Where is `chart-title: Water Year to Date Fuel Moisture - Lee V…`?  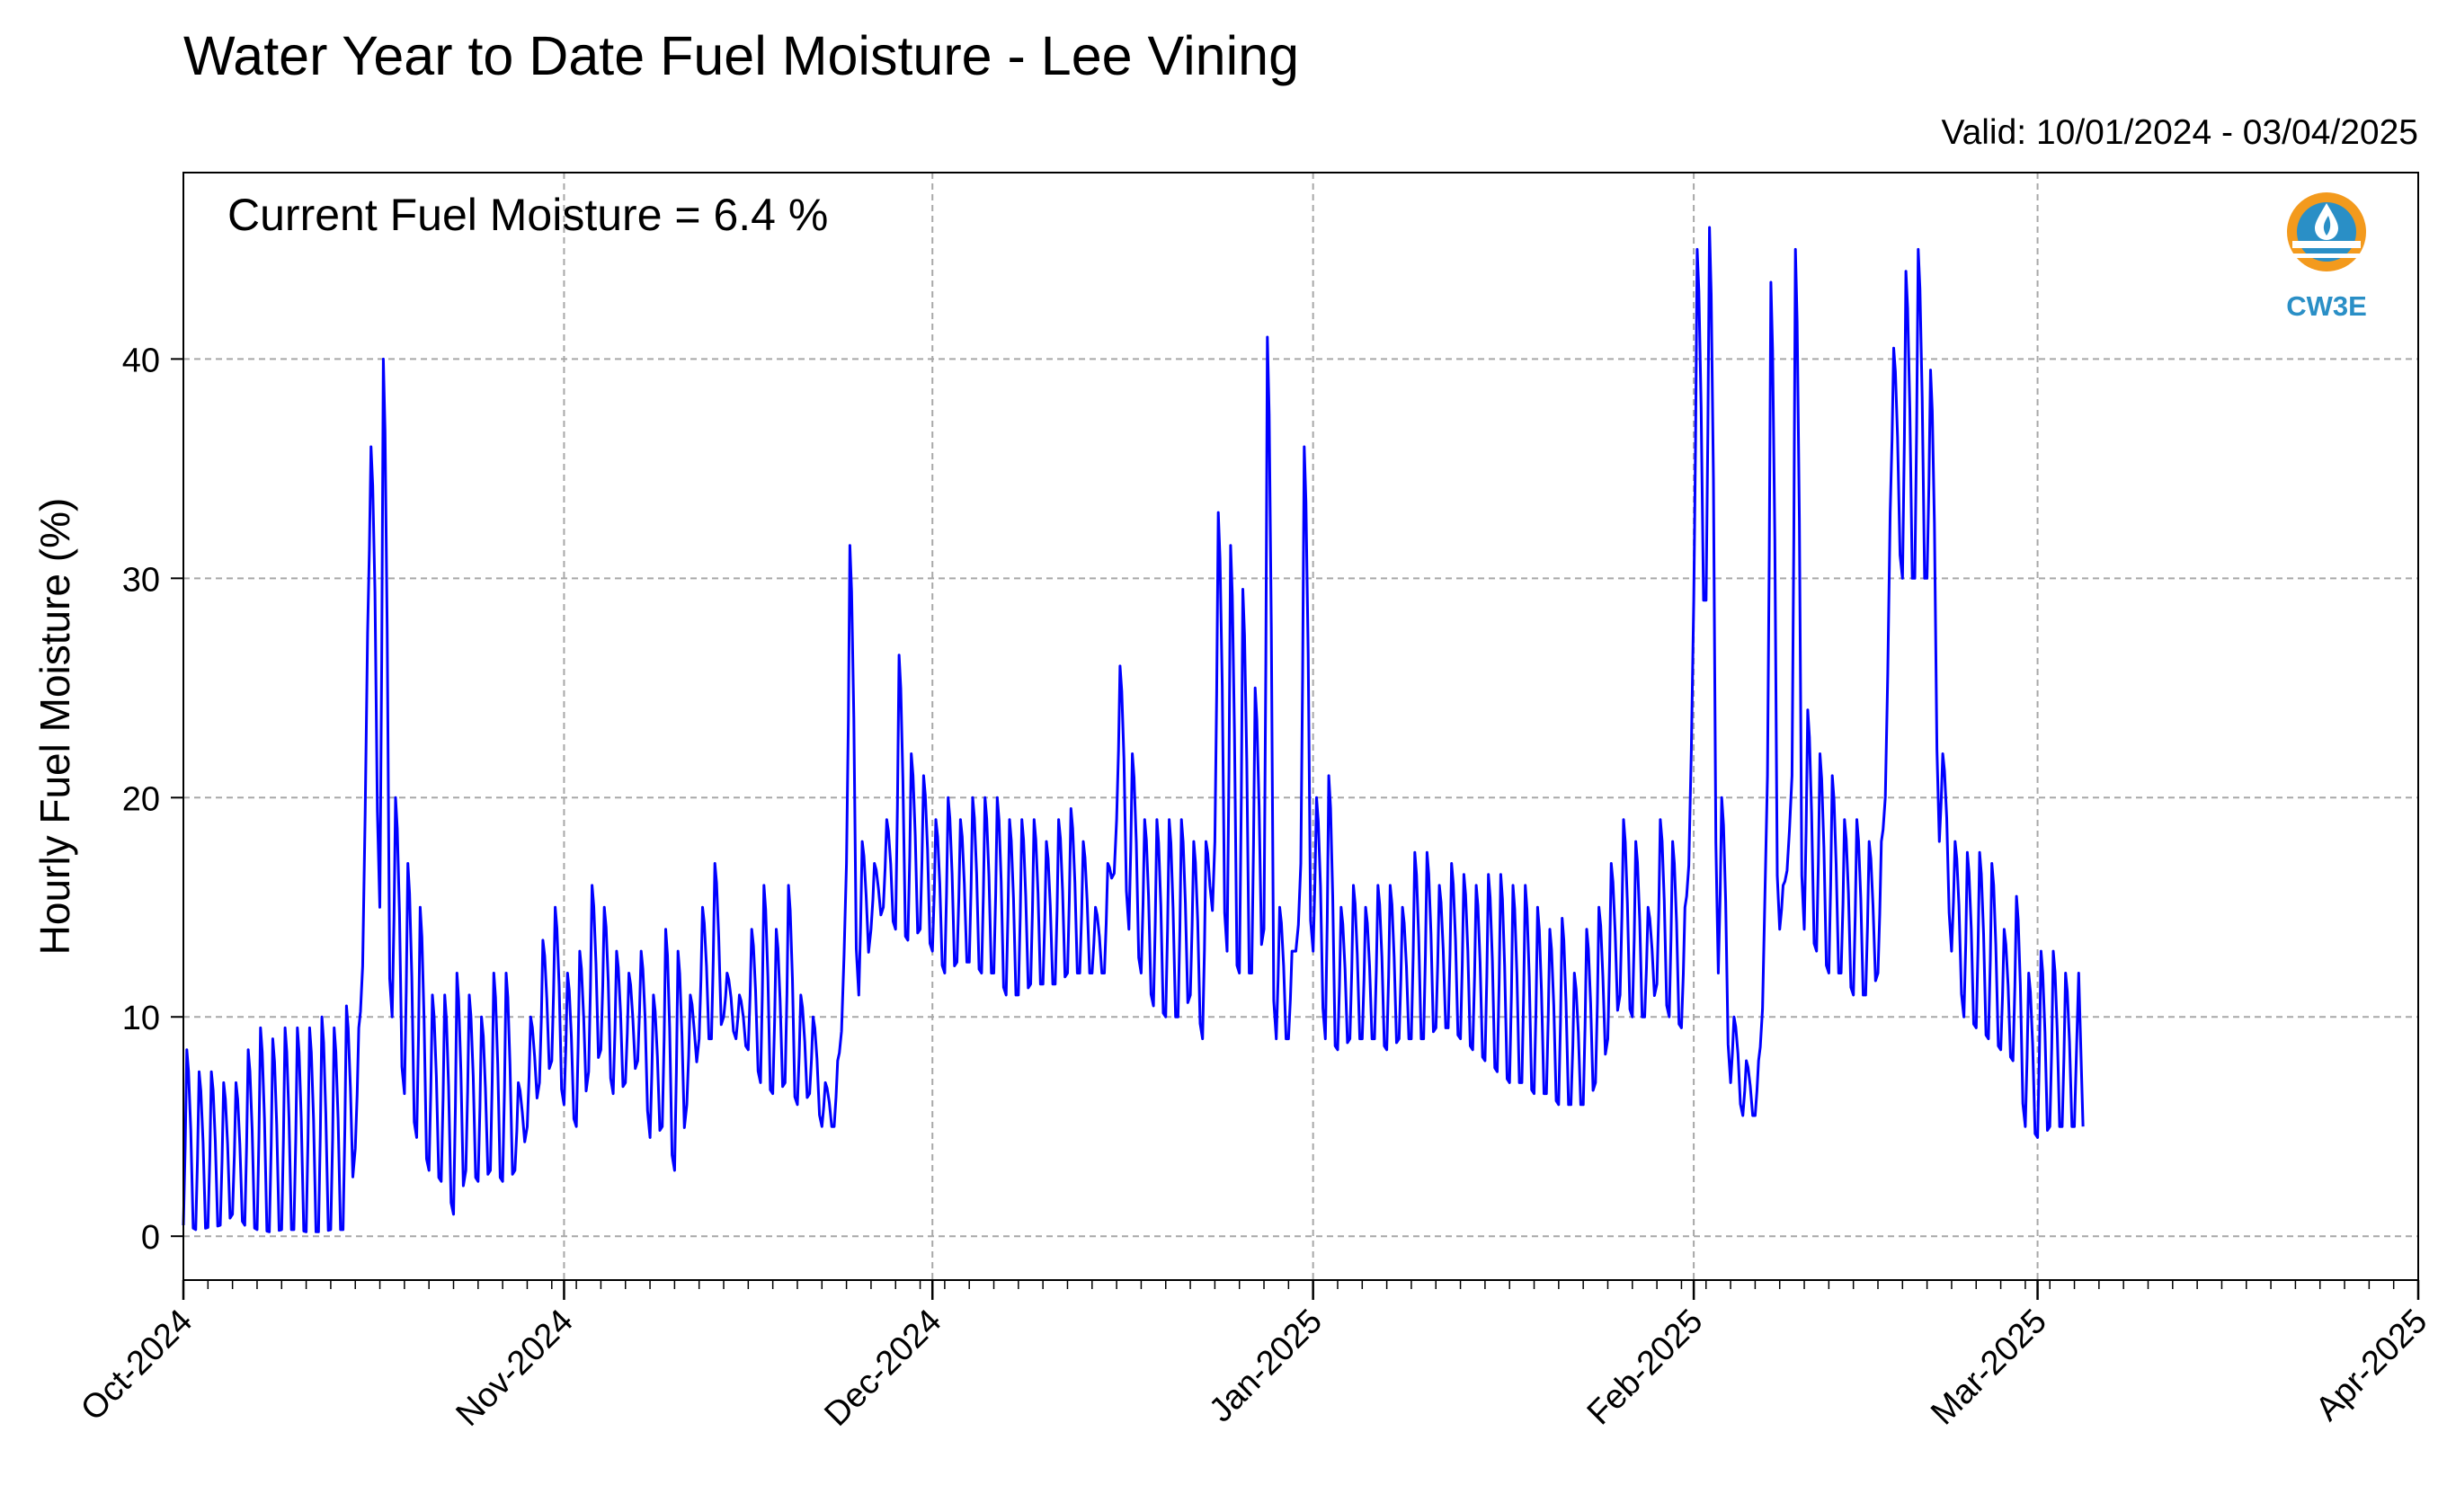 chart-title: Water Year to Date Fuel Moisture - Lee V… is located at coordinates (741, 55).